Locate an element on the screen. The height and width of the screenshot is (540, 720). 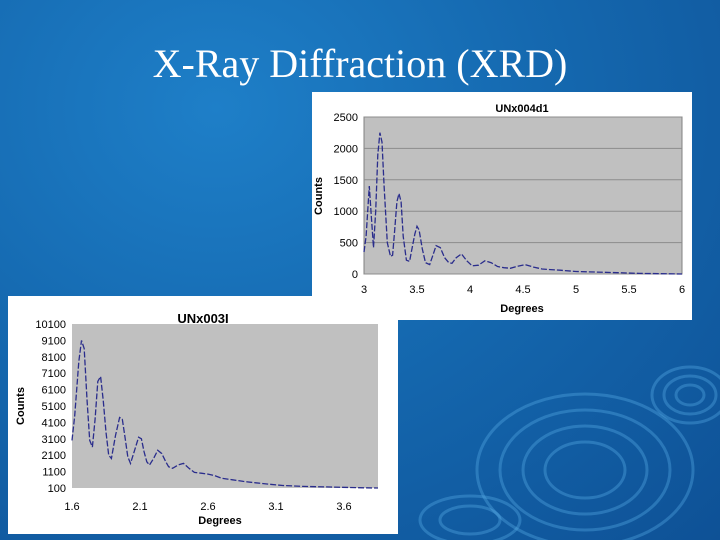
y-tick-label: 1000 is located at coordinates (346, 212).